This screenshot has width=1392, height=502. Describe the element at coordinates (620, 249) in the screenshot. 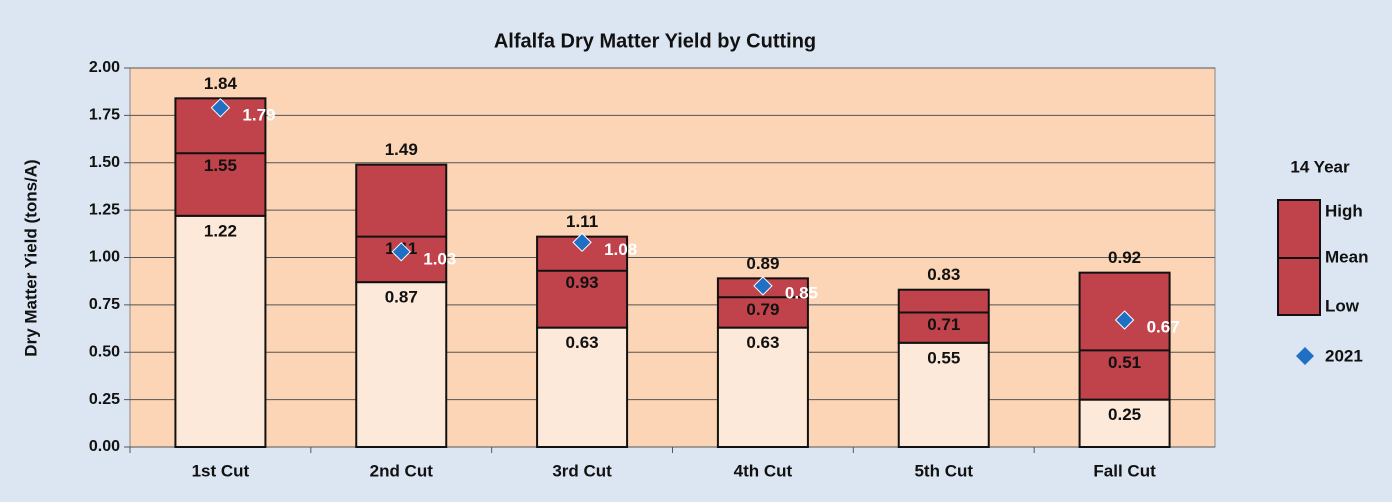

I see `label-2021: 1.08` at that location.